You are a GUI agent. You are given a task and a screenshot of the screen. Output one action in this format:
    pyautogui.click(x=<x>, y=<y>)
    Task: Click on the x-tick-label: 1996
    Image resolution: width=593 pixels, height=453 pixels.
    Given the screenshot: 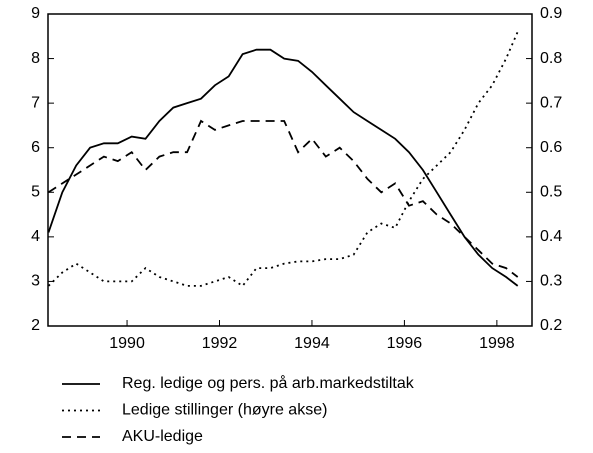 What is the action you would take?
    pyautogui.click(x=405, y=343)
    